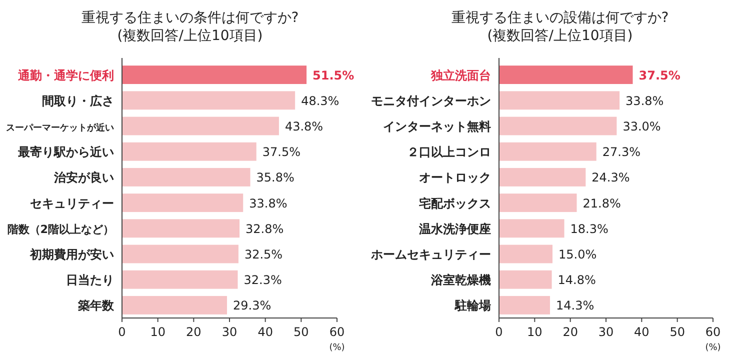 The width and height of the screenshot is (730, 358). What do you see at coordinates (60, 229) in the screenshot?
I see `y-tick-label: 階数（2階以上など）` at bounding box center [60, 229].